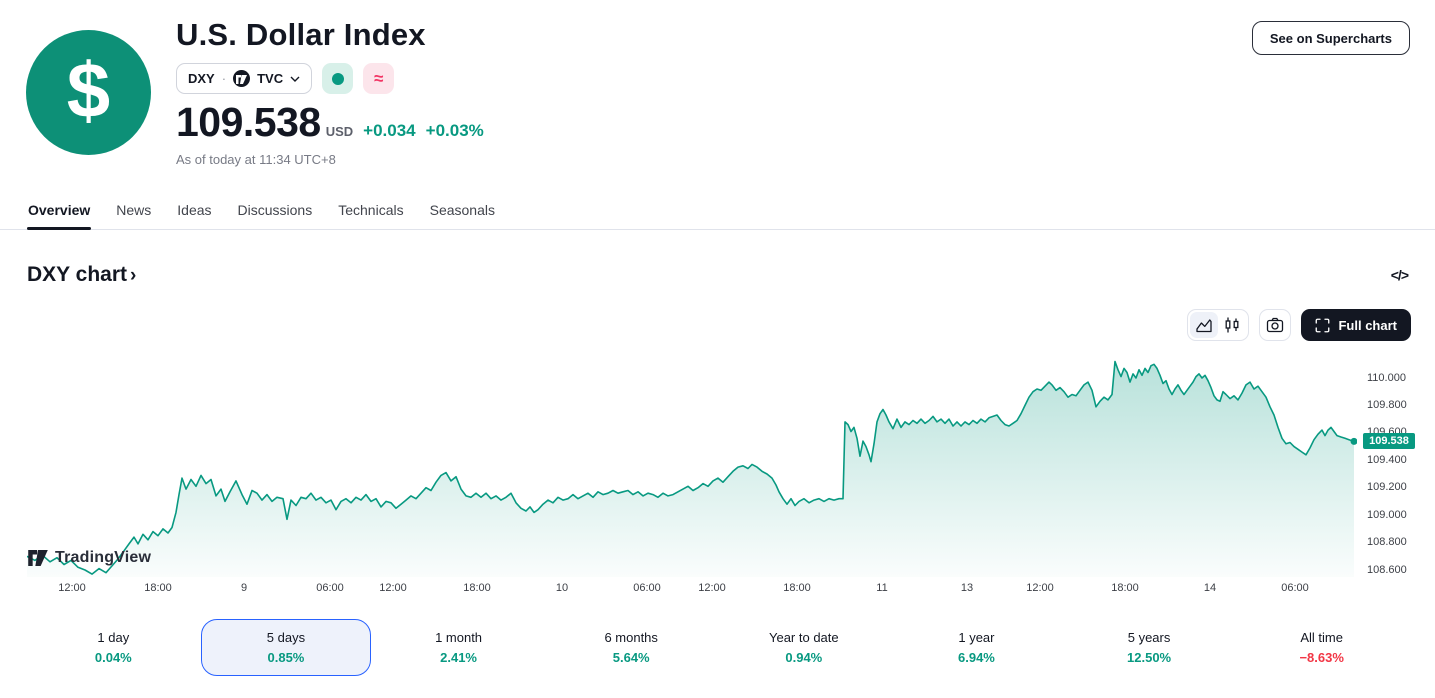 The width and height of the screenshot is (1435, 698). What do you see at coordinates (1149, 647) in the screenshot?
I see `range-5-years-button: 5 years 12.50%` at bounding box center [1149, 647].